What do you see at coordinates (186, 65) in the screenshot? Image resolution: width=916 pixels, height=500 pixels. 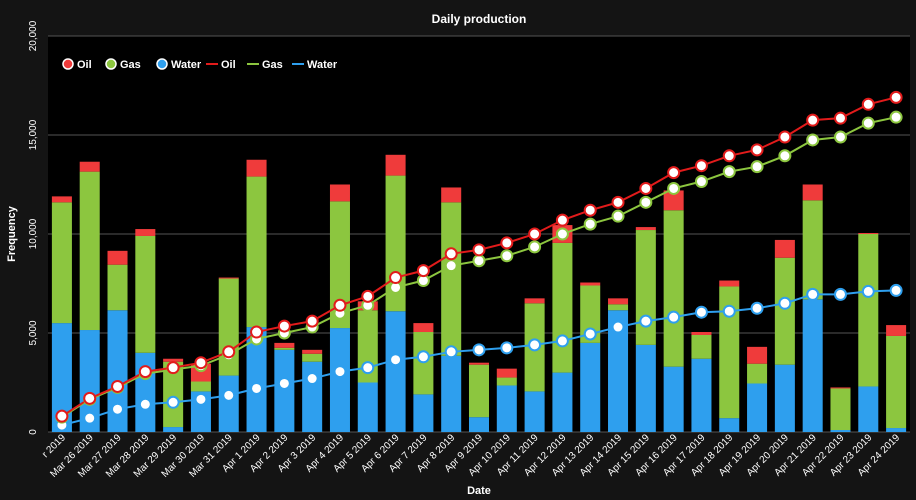 I see `legend-label-water: Water` at bounding box center [186, 65].